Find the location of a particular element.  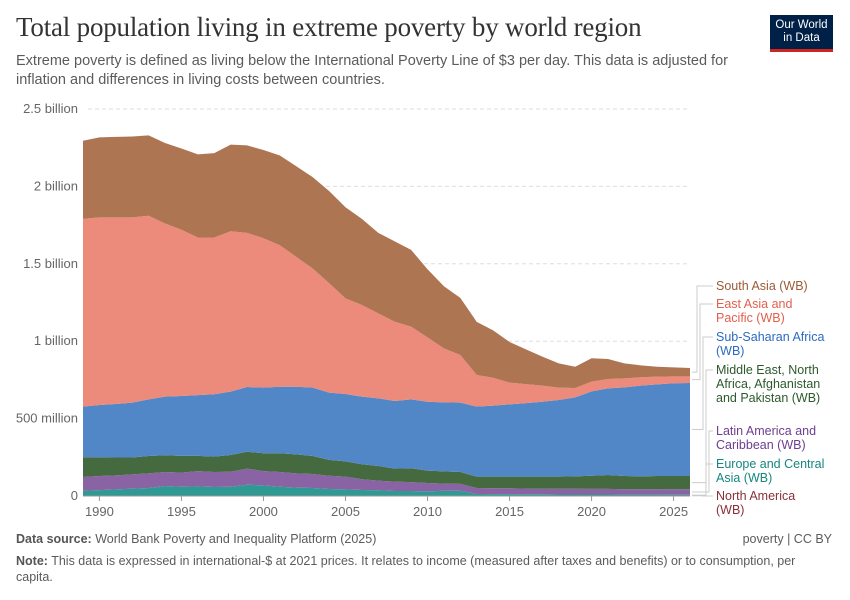

logo-line-2: in Data is located at coordinates (801, 38).